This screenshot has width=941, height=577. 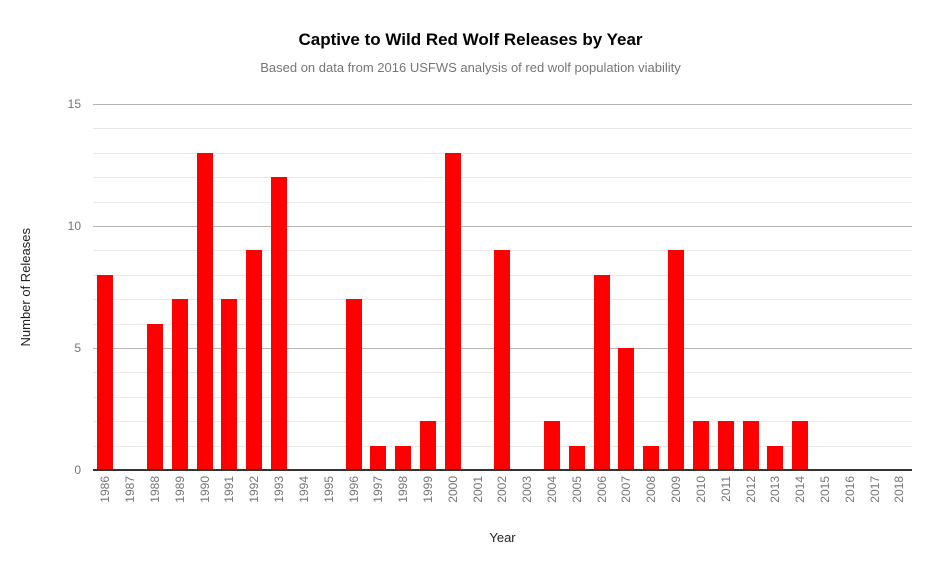 I want to click on x-tick-label-2010: 2010, so click(x=700, y=489).